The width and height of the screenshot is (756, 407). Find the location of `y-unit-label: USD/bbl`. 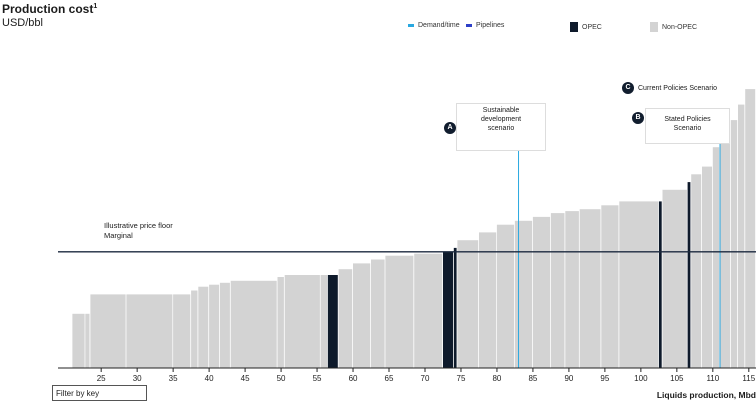

y-unit-label: USD/bbl is located at coordinates (22, 23).